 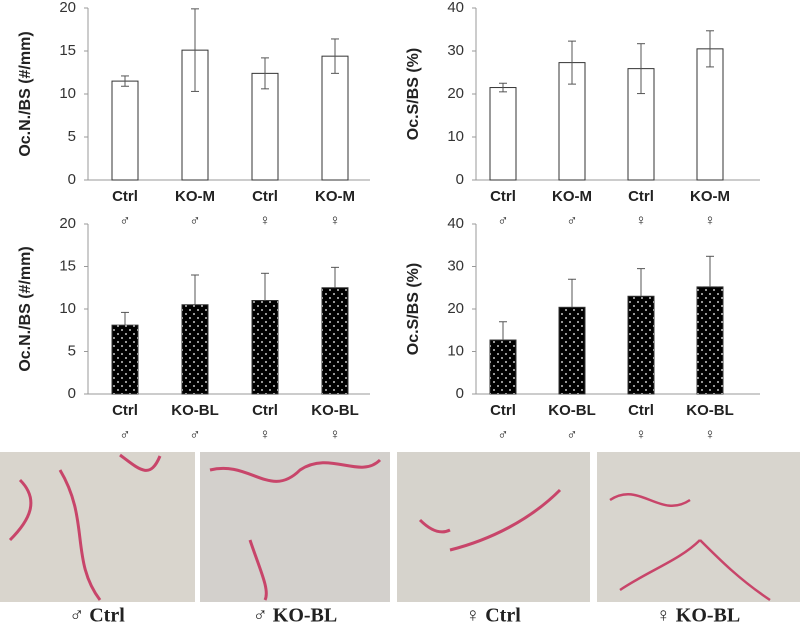 I want to click on caption: ♂ Ctrl, so click(x=97, y=616).